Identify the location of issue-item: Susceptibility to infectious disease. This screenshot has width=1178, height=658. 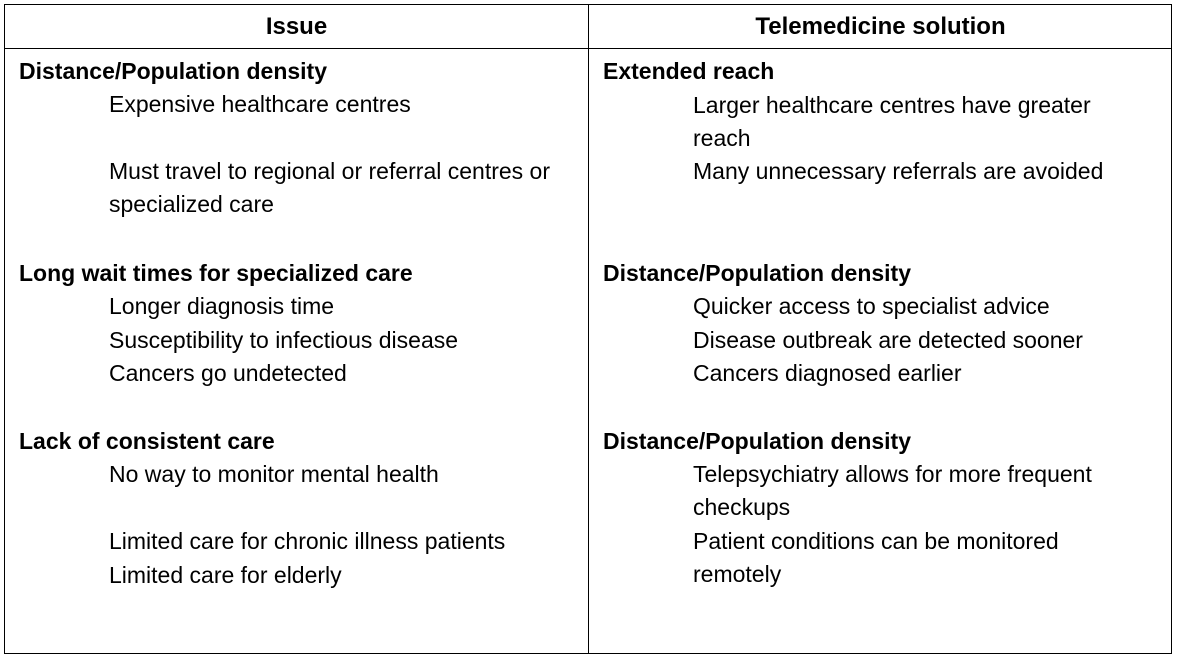
(284, 340).